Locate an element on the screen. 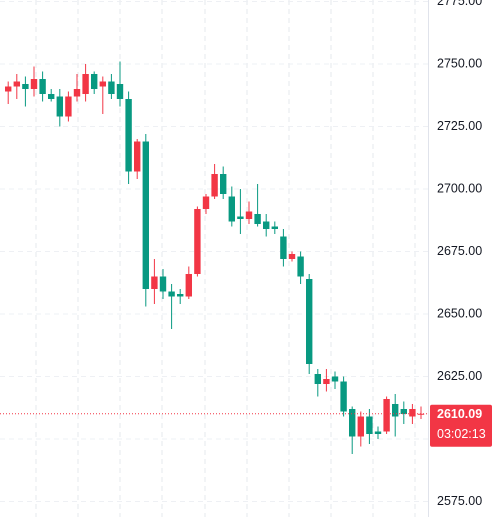 The width and height of the screenshot is (496, 517). y-tick-label: 2725.00 is located at coordinates (459, 126).